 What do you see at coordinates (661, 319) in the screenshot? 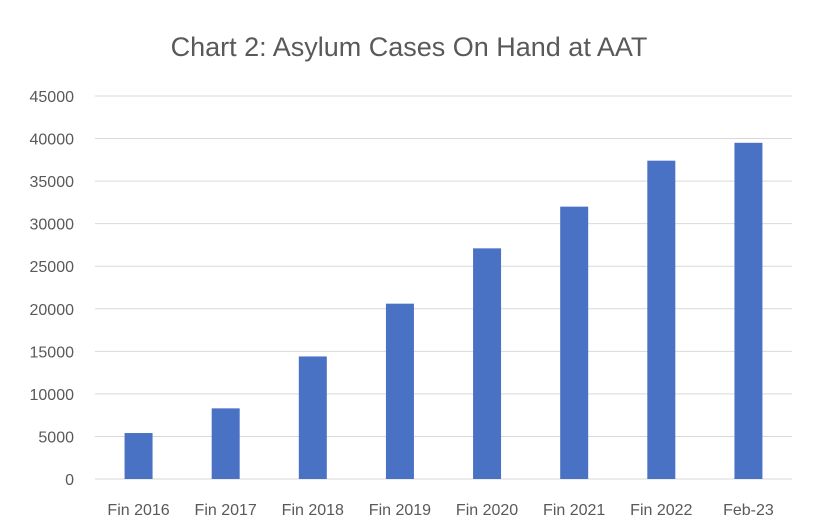
I see `bar-fin-2022` at bounding box center [661, 319].